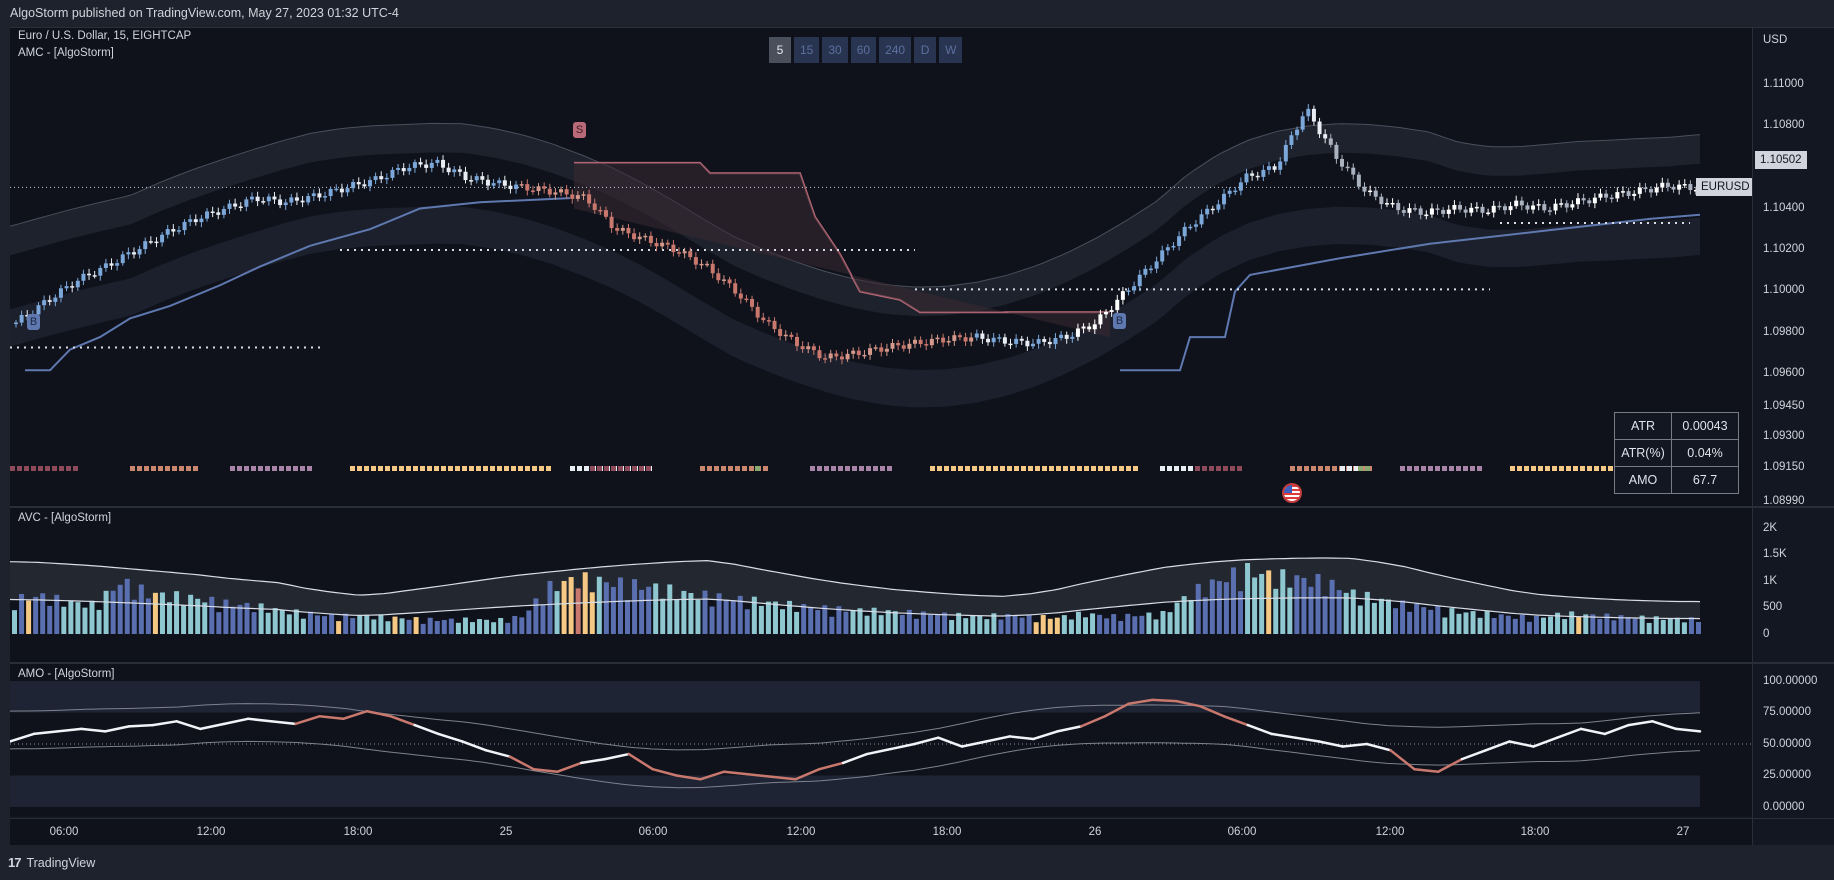  Describe the element at coordinates (1784, 467) in the screenshot. I see `price-tick: 1.09150` at that location.